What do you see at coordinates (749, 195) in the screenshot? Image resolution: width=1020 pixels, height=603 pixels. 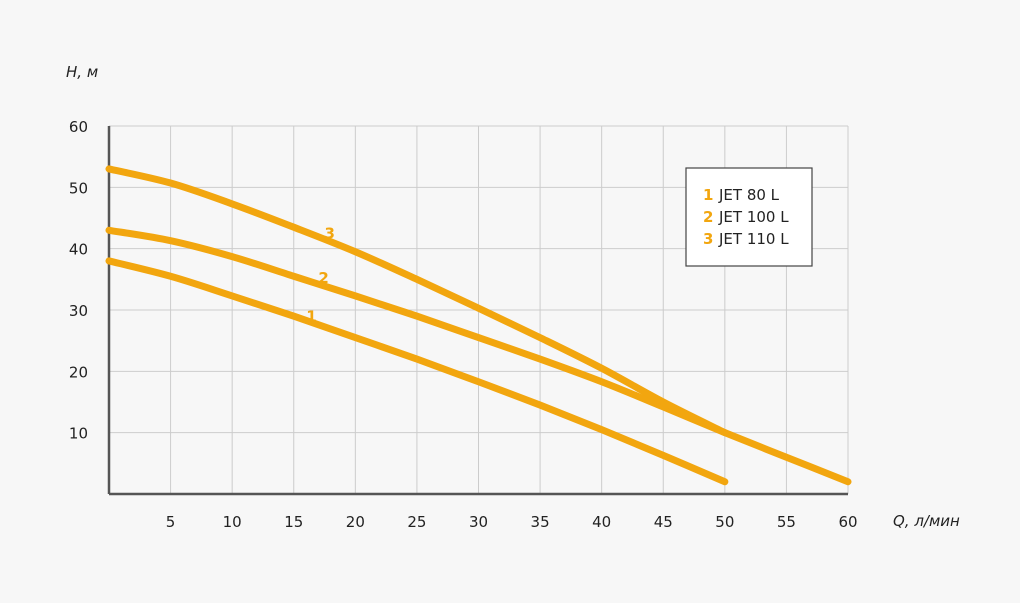 I see `legend-entry-1: JET 80 L` at bounding box center [749, 195].